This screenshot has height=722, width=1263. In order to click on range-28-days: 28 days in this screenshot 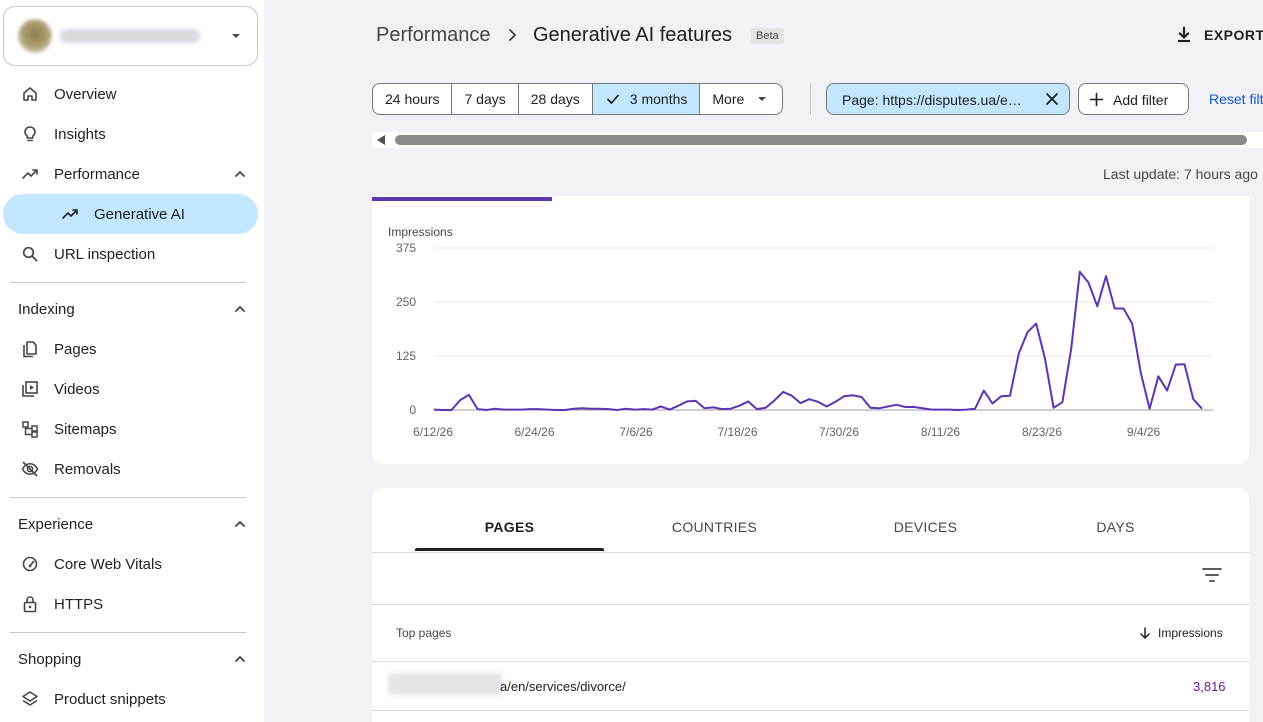, I will do `click(556, 99)`.